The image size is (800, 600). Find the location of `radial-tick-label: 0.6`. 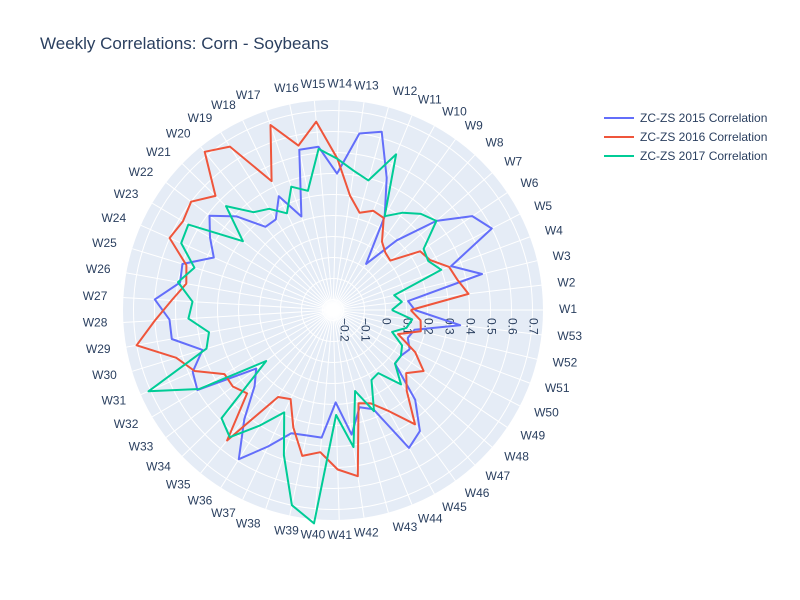

radial-tick-label: 0.6 is located at coordinates (512, 326).